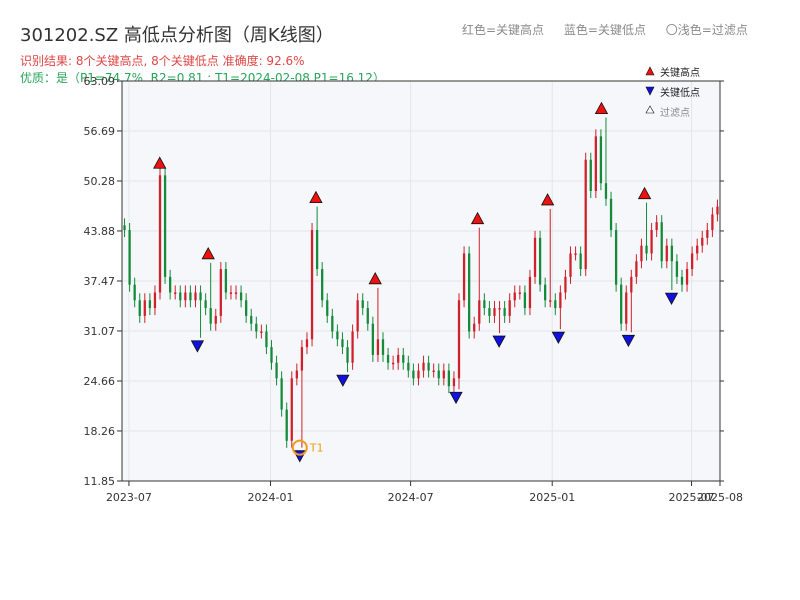 The image size is (800, 600). Describe the element at coordinates (100, 431) in the screenshot. I see `y-tick-label: 18.26` at that location.